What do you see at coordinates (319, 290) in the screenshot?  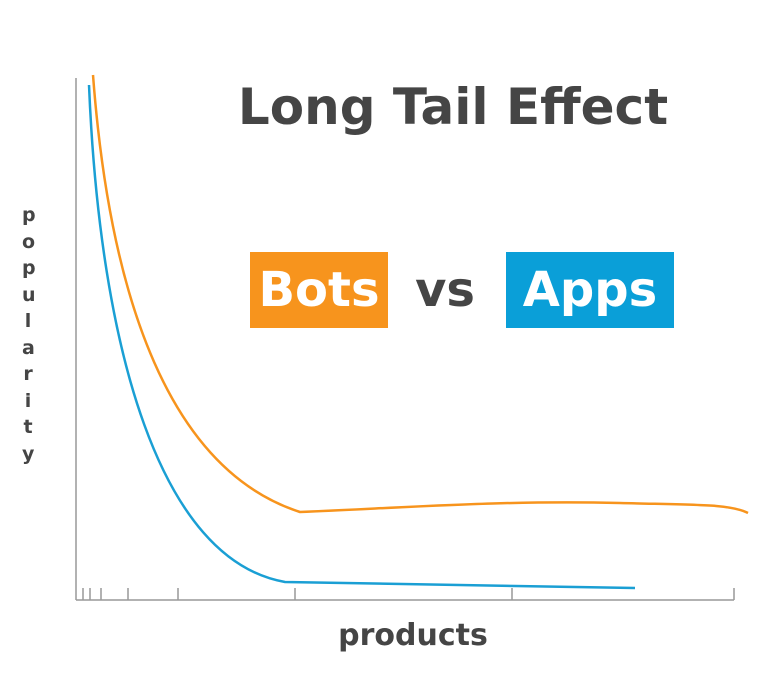 I see `bots-label: Bots` at bounding box center [319, 290].